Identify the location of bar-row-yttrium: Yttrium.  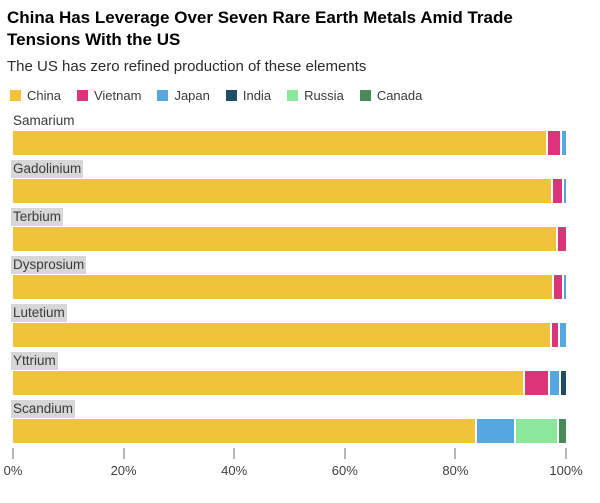
(288, 374).